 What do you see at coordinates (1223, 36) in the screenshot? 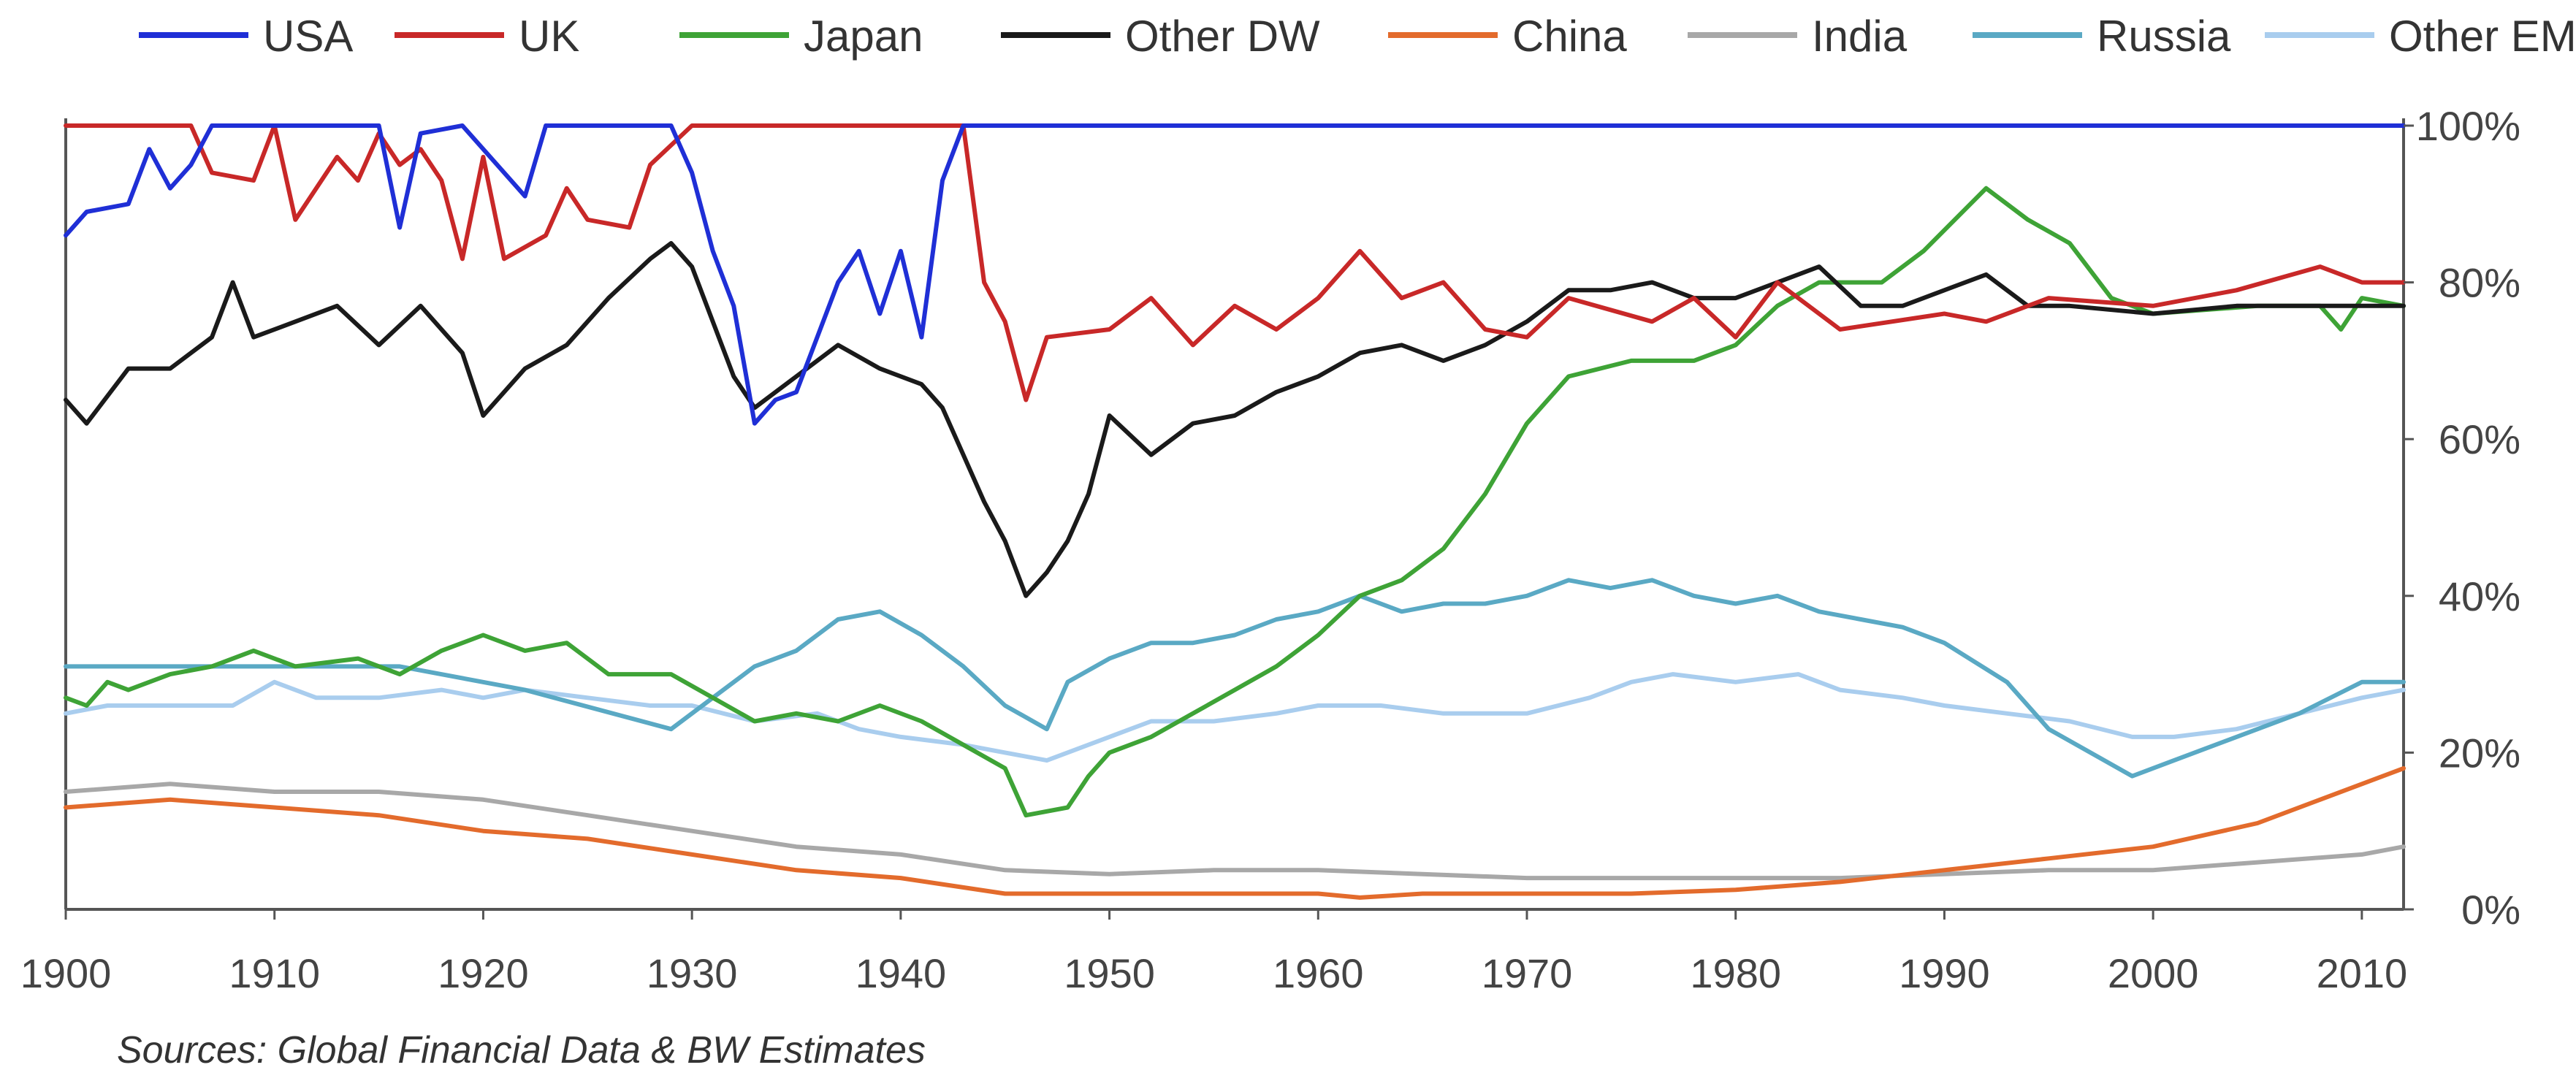
I see `legend-label: Other DW` at bounding box center [1223, 36].